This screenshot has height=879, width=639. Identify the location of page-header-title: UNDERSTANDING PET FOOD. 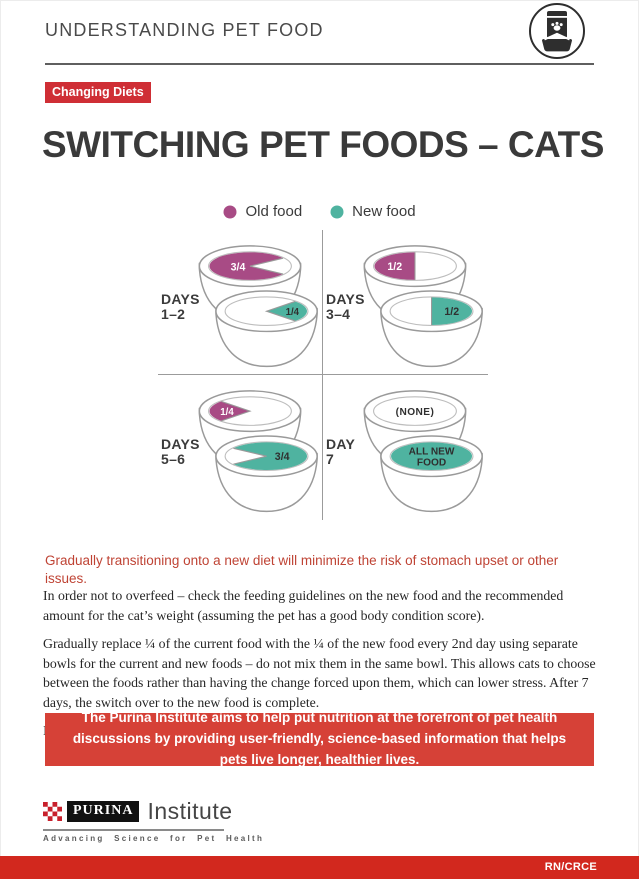
(184, 30).